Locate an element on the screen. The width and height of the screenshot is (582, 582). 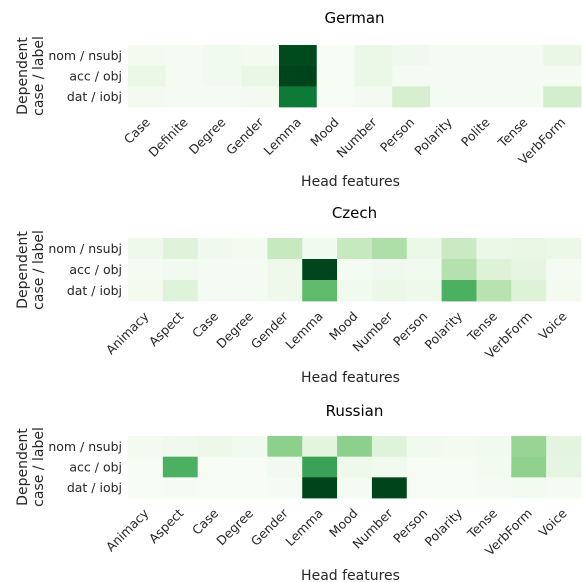
column-tick-label: Aspect is located at coordinates (166, 328).